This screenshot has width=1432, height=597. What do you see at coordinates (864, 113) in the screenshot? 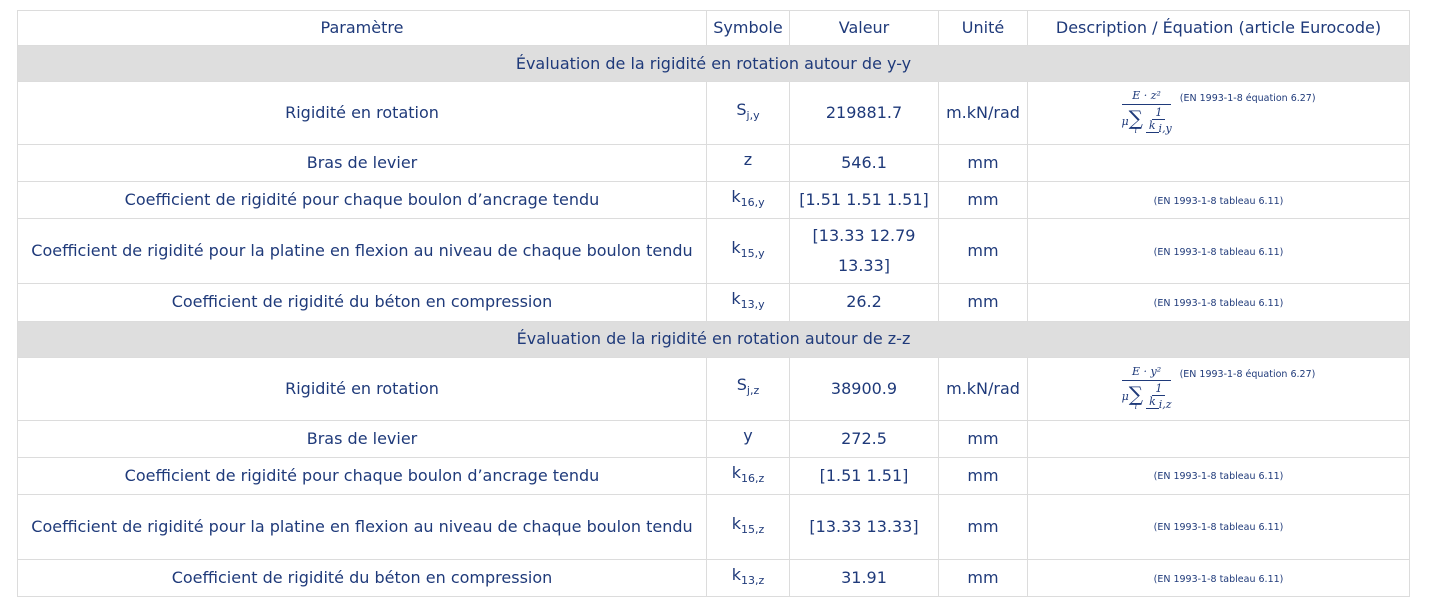
I see `value-cell: 219881.7` at bounding box center [864, 113].